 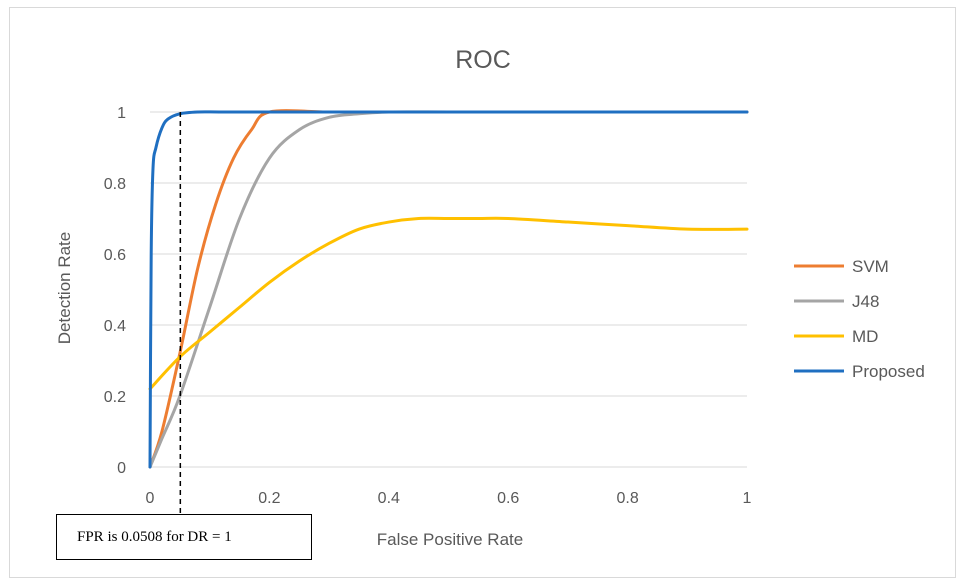 What do you see at coordinates (115, 255) in the screenshot?
I see `y-tick-label: 0.6` at bounding box center [115, 255].